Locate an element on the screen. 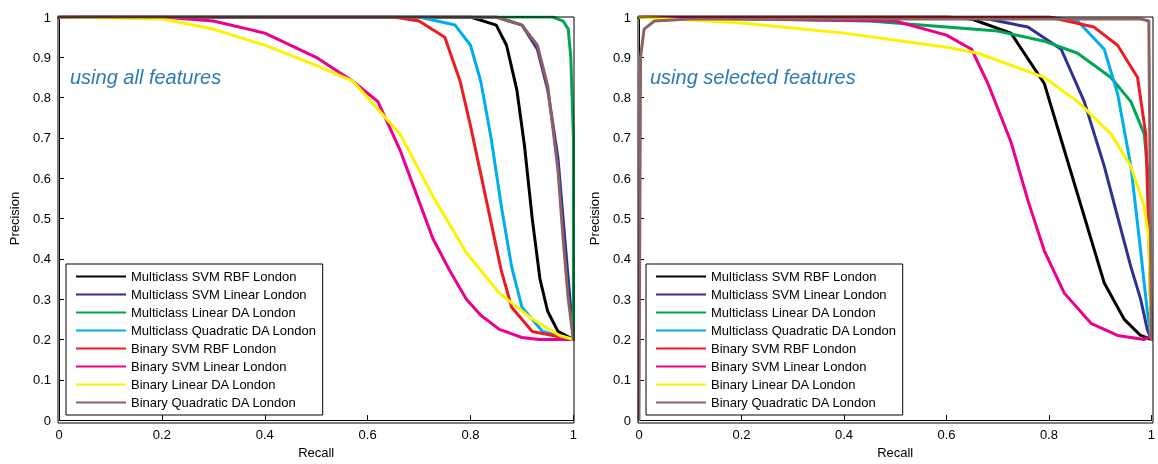  annotation: using all features is located at coordinates (146, 77).